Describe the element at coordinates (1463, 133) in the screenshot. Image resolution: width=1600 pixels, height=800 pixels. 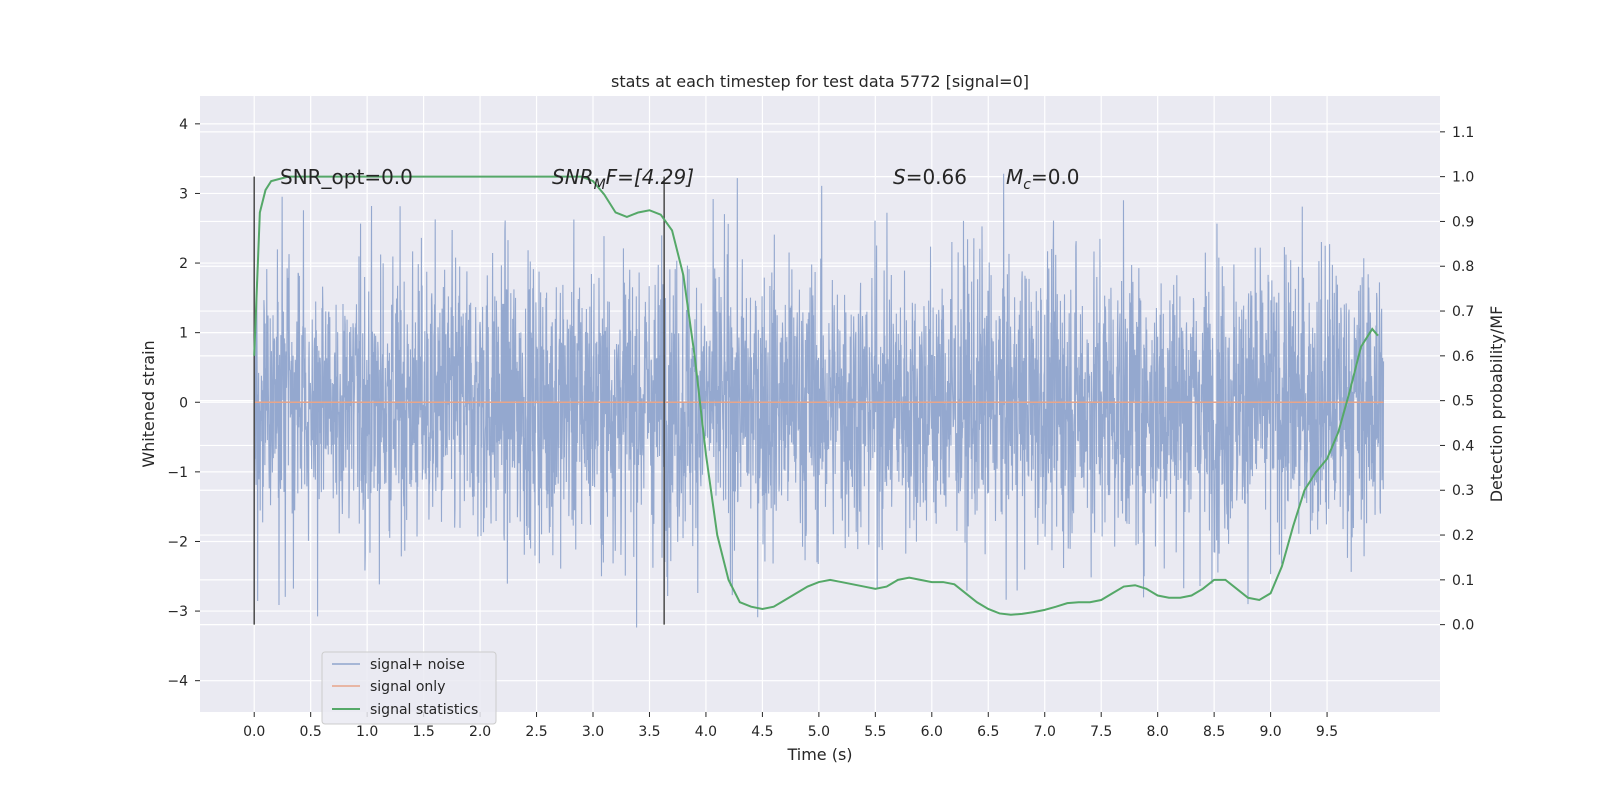
I see `y-right-tick-label-0: 1.1` at that location.